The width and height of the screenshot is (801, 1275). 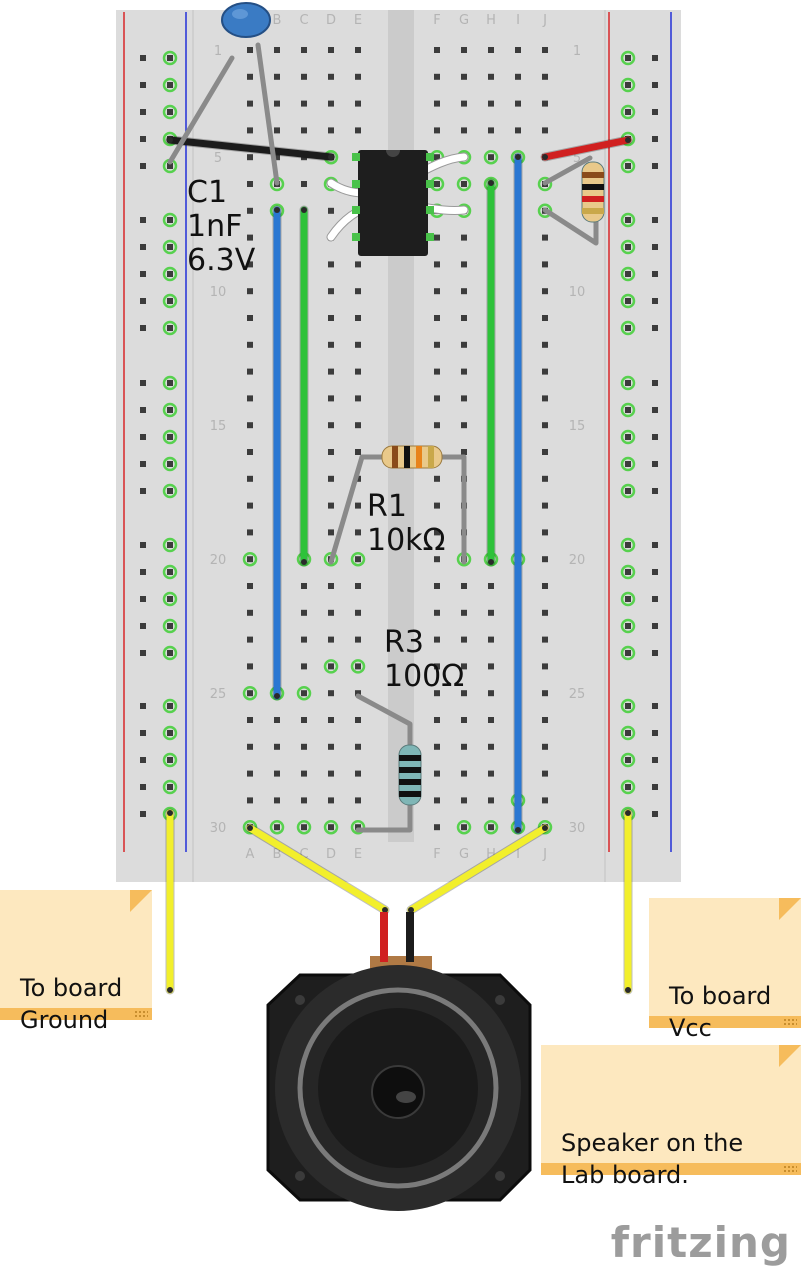 I want to click on r3-label: R3 100Ω, so click(x=424, y=659).